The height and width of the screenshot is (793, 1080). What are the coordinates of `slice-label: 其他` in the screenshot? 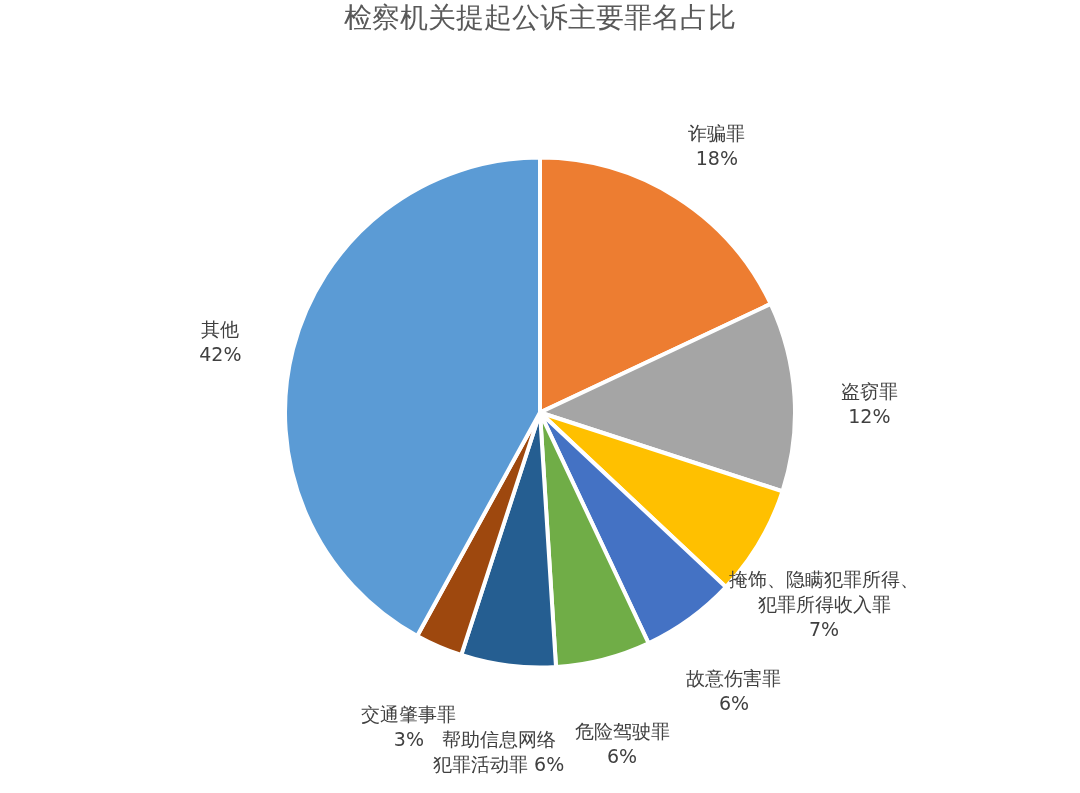 It's located at (220, 329).